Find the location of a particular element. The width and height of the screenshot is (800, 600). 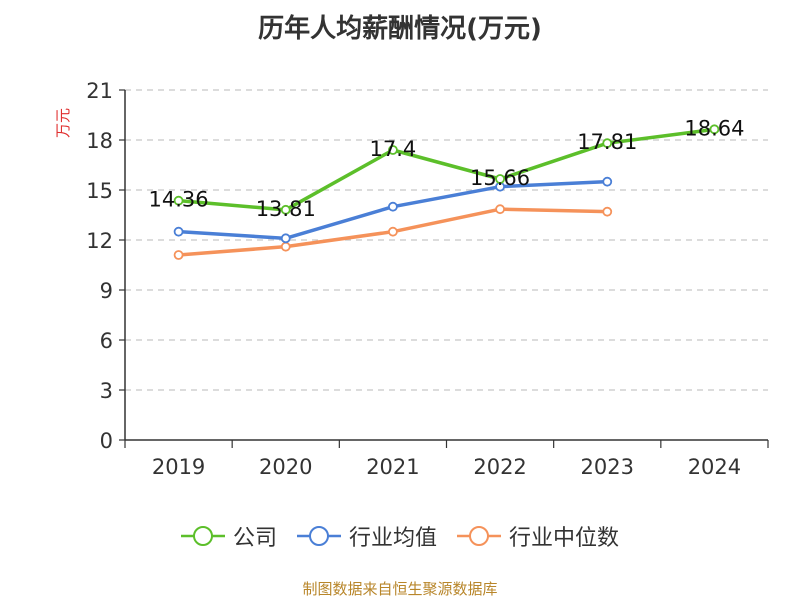

y-tick-label-3: 3 is located at coordinates (106, 391).